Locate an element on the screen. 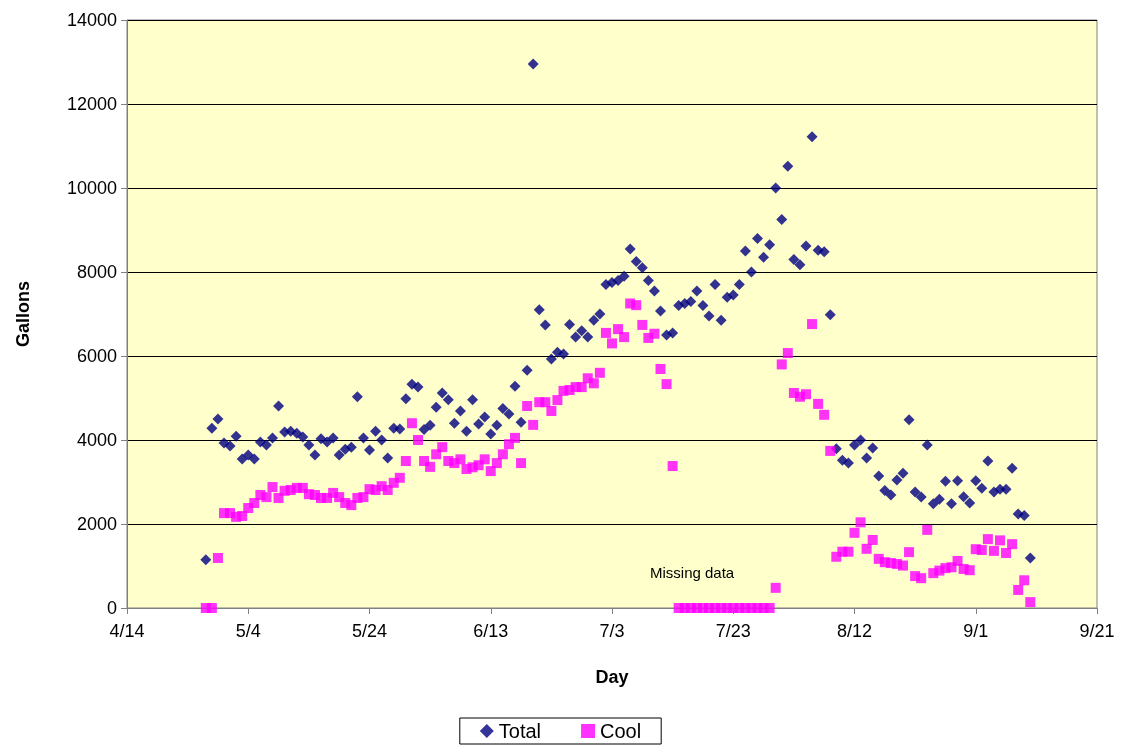 The height and width of the screenshot is (746, 1121). x-axis-title: Day is located at coordinates (612, 677).